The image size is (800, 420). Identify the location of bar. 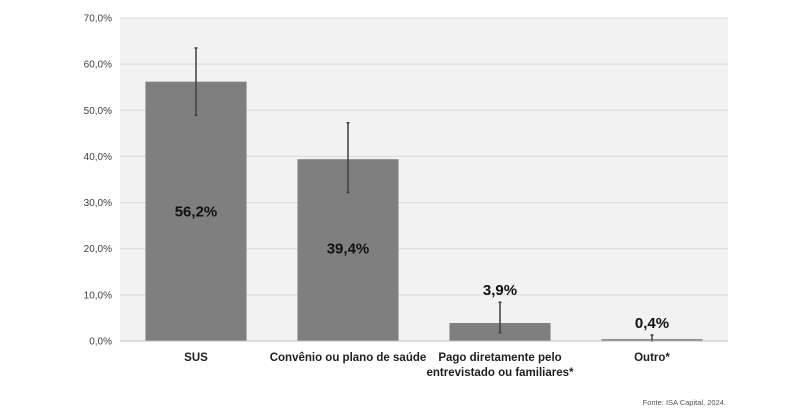
(196, 211).